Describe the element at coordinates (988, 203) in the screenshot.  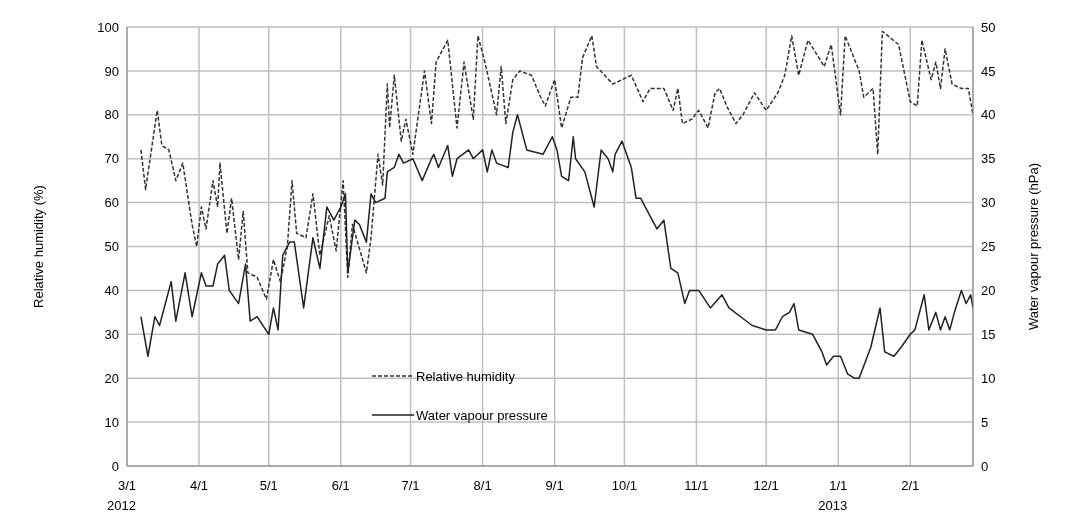
I see `y2-tick-label: 30` at that location.